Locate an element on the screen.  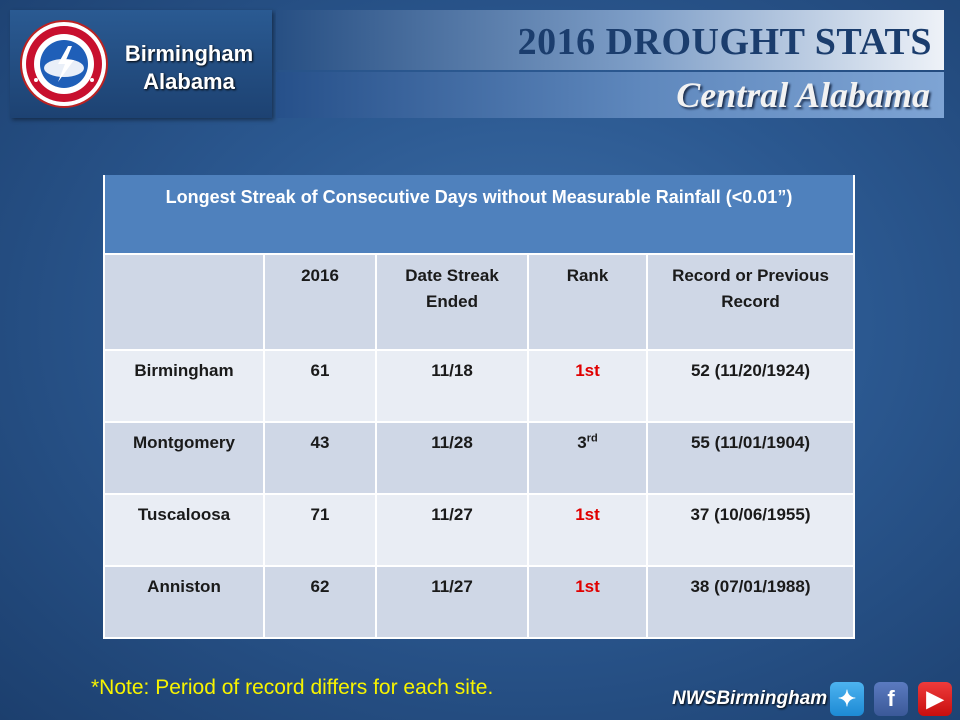
table-row: Tuscaloosa 71 11/27 1st 37 (10/06/1955) is located at coordinates (479, 530).